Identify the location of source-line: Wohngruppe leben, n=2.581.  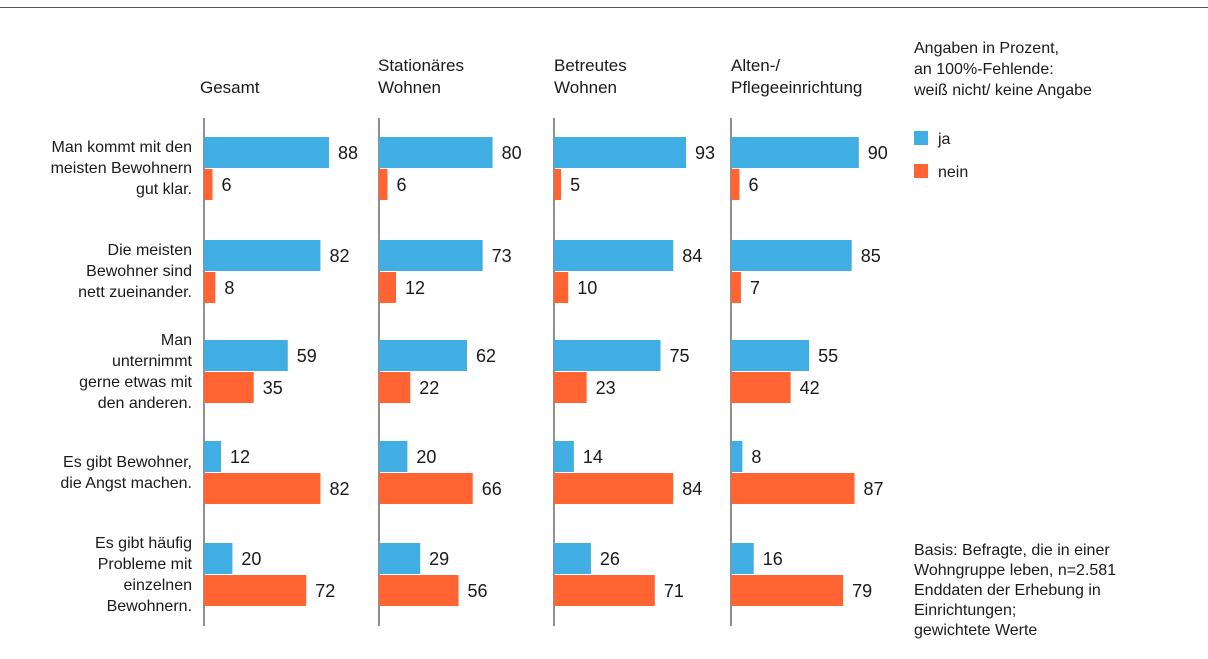
(1015, 570).